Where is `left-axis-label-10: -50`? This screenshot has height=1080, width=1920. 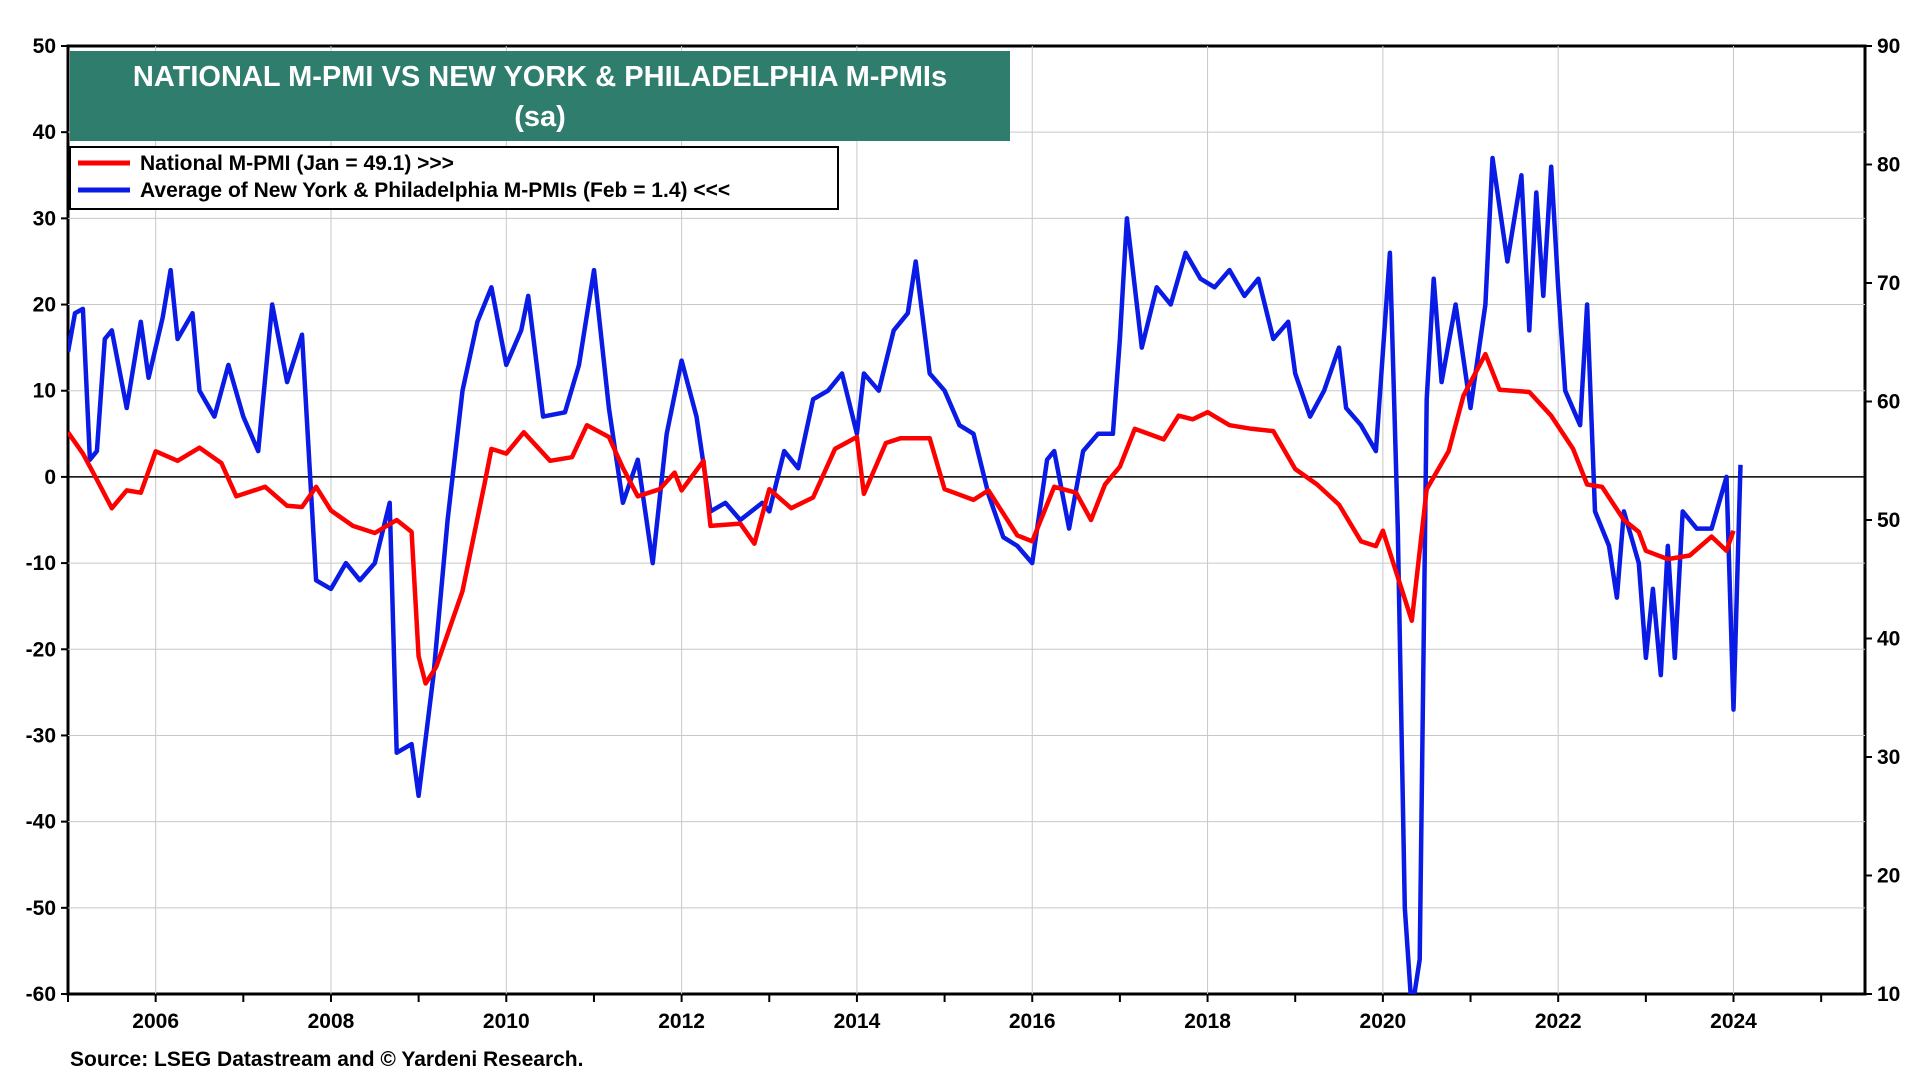
left-axis-label-10: -50 is located at coordinates (41, 908).